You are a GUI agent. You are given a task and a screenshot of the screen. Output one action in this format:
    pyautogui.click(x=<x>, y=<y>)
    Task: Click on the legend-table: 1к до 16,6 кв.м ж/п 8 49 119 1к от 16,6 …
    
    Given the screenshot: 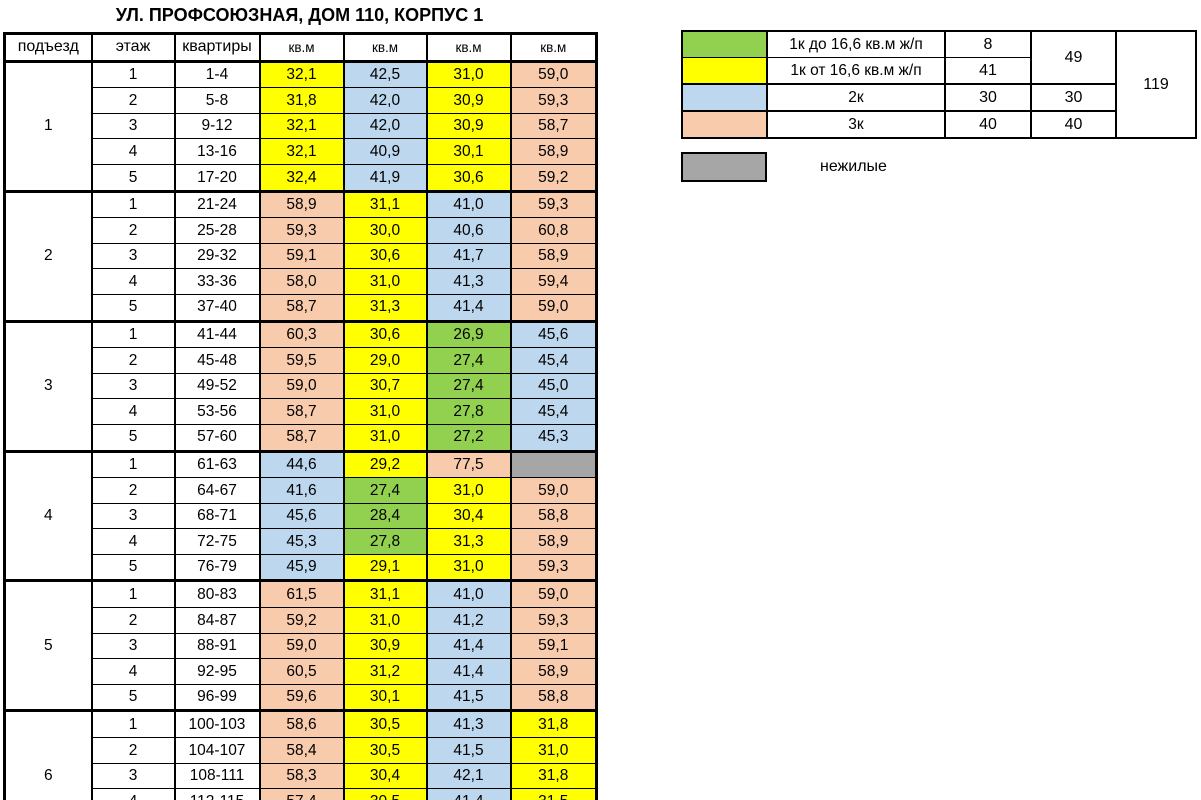 What is the action you would take?
    pyautogui.click(x=939, y=84)
    